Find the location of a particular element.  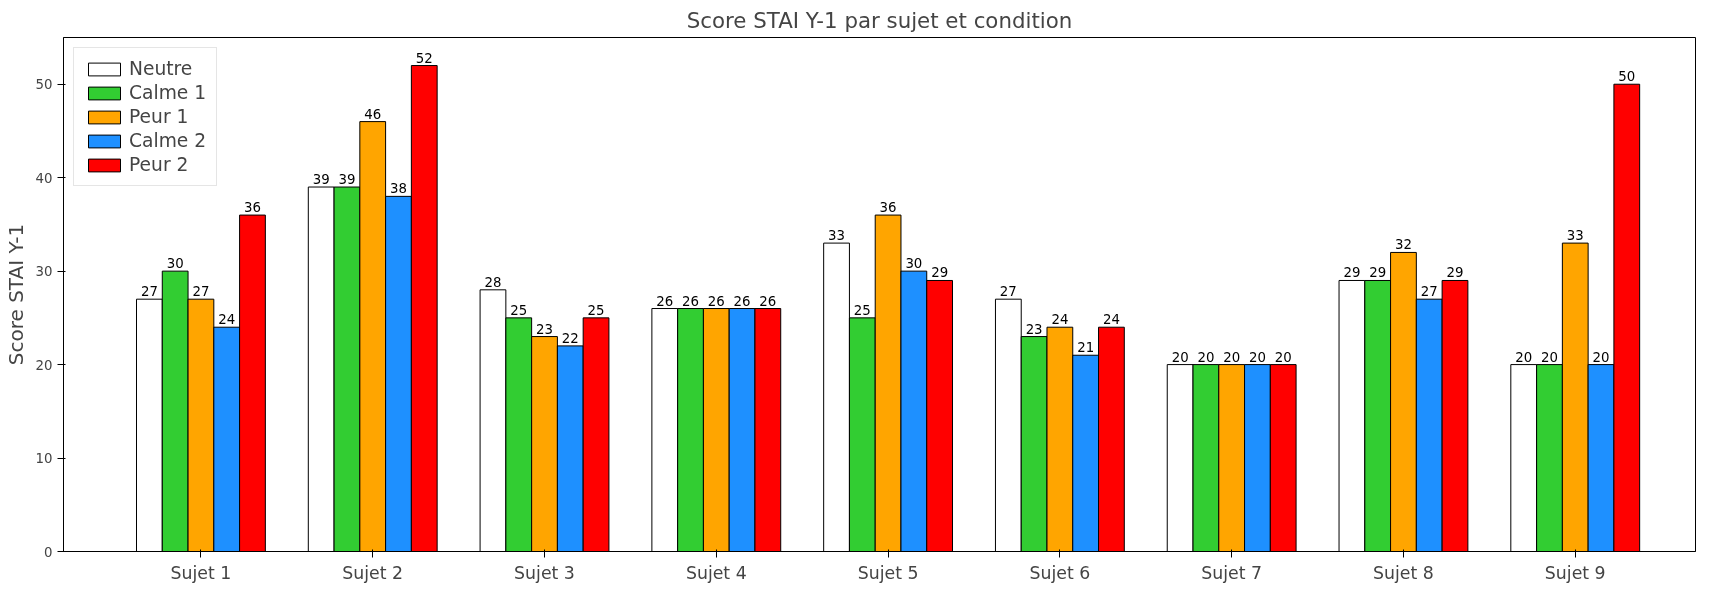

x-tick-label: Sujet 9 is located at coordinates (1575, 572).